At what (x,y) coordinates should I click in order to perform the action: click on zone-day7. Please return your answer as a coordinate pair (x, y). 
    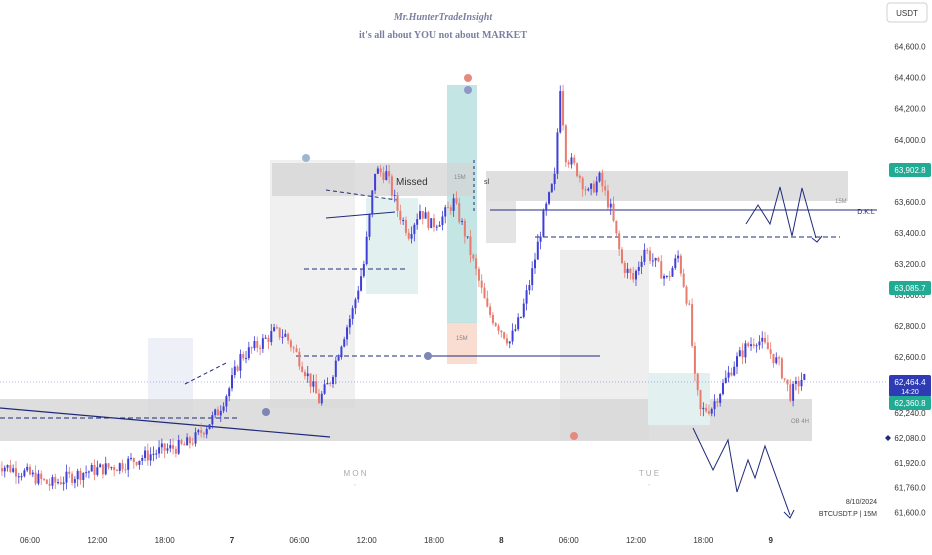
    Looking at the image, I should click on (327, 284).